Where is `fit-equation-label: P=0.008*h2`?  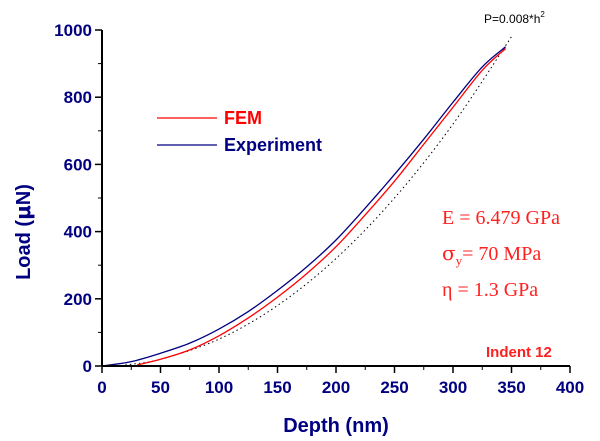
fit-equation-label: P=0.008*h2 is located at coordinates (514, 18).